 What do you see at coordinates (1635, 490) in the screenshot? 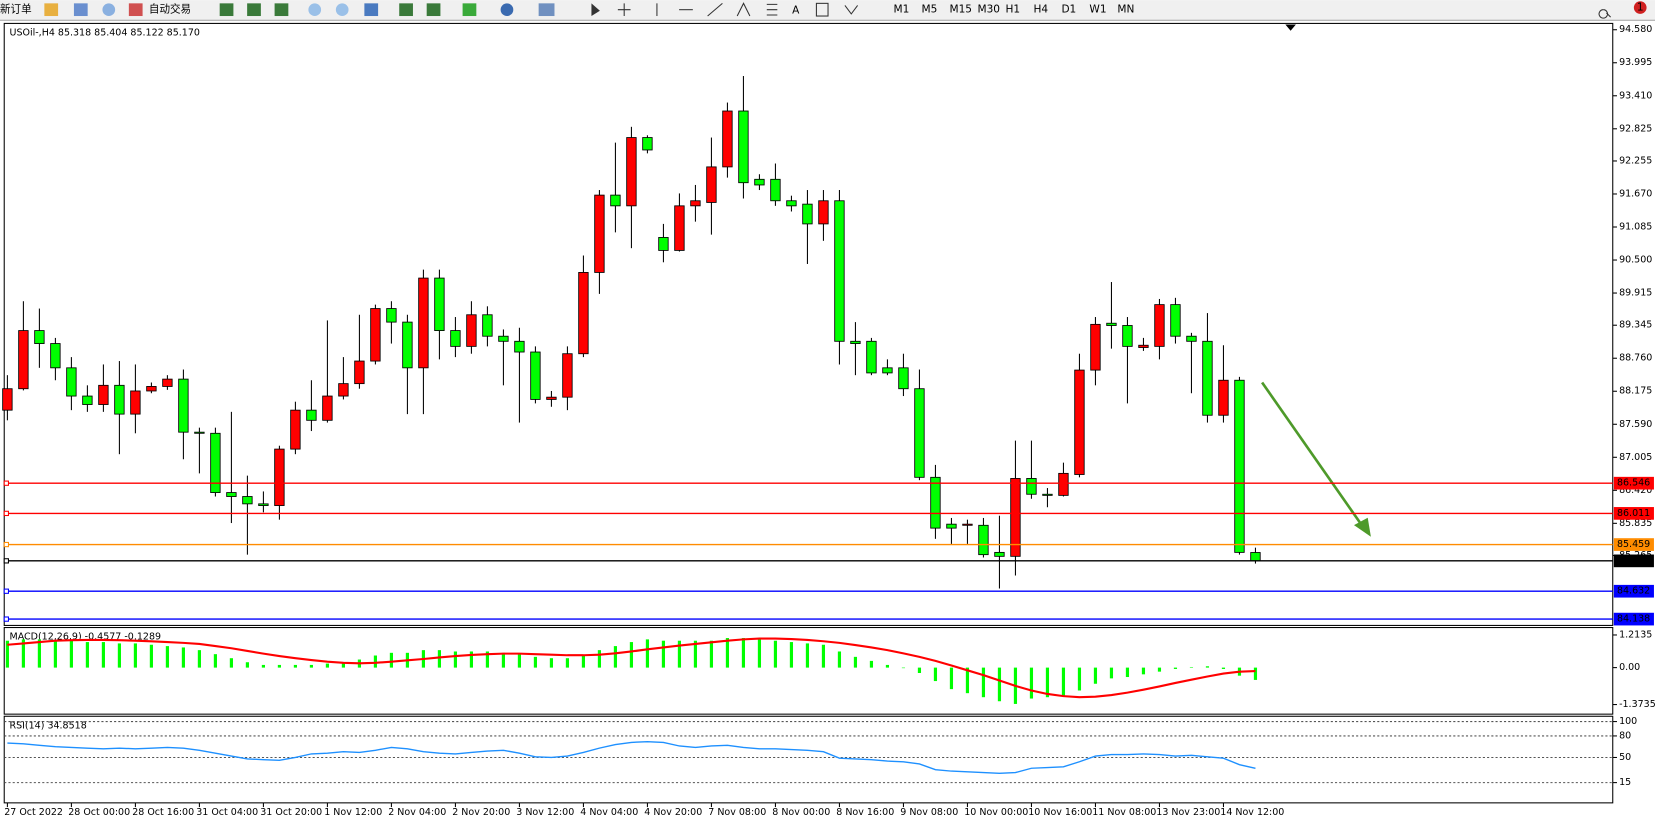
I see `y-tick-label: 86.420` at bounding box center [1635, 490].